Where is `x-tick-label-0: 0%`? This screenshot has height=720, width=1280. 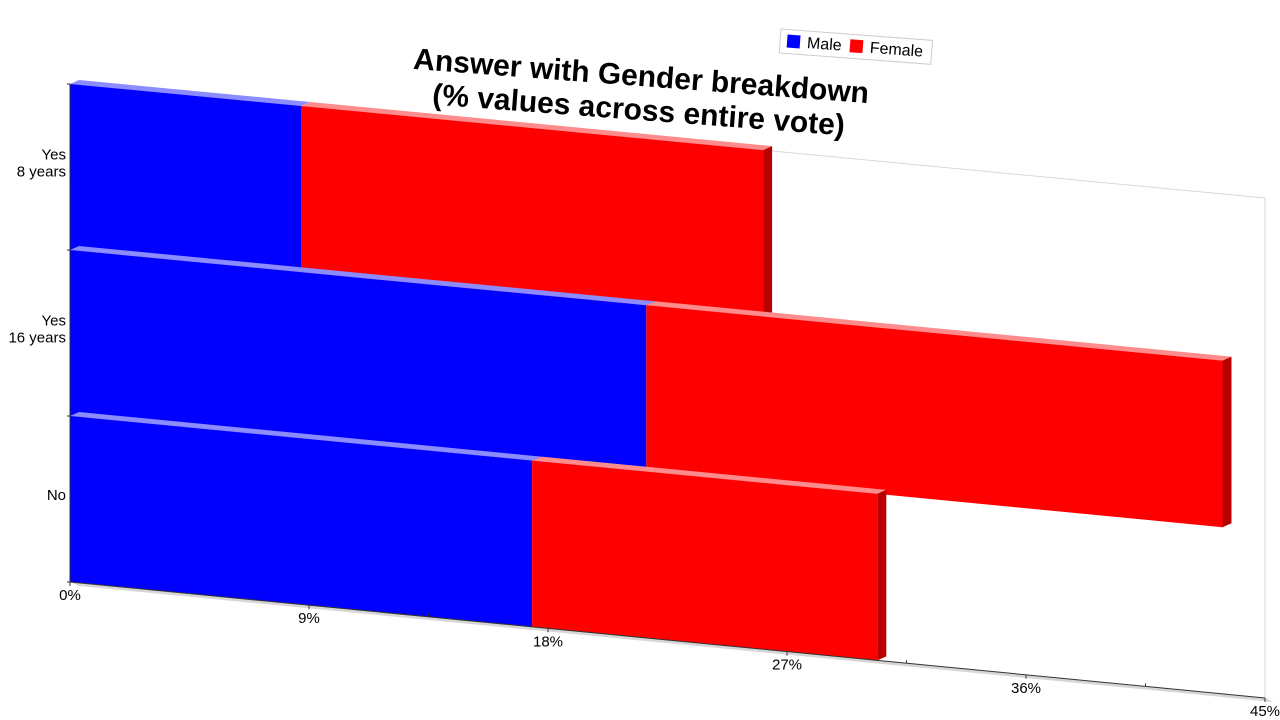 x-tick-label-0: 0% is located at coordinates (70, 595).